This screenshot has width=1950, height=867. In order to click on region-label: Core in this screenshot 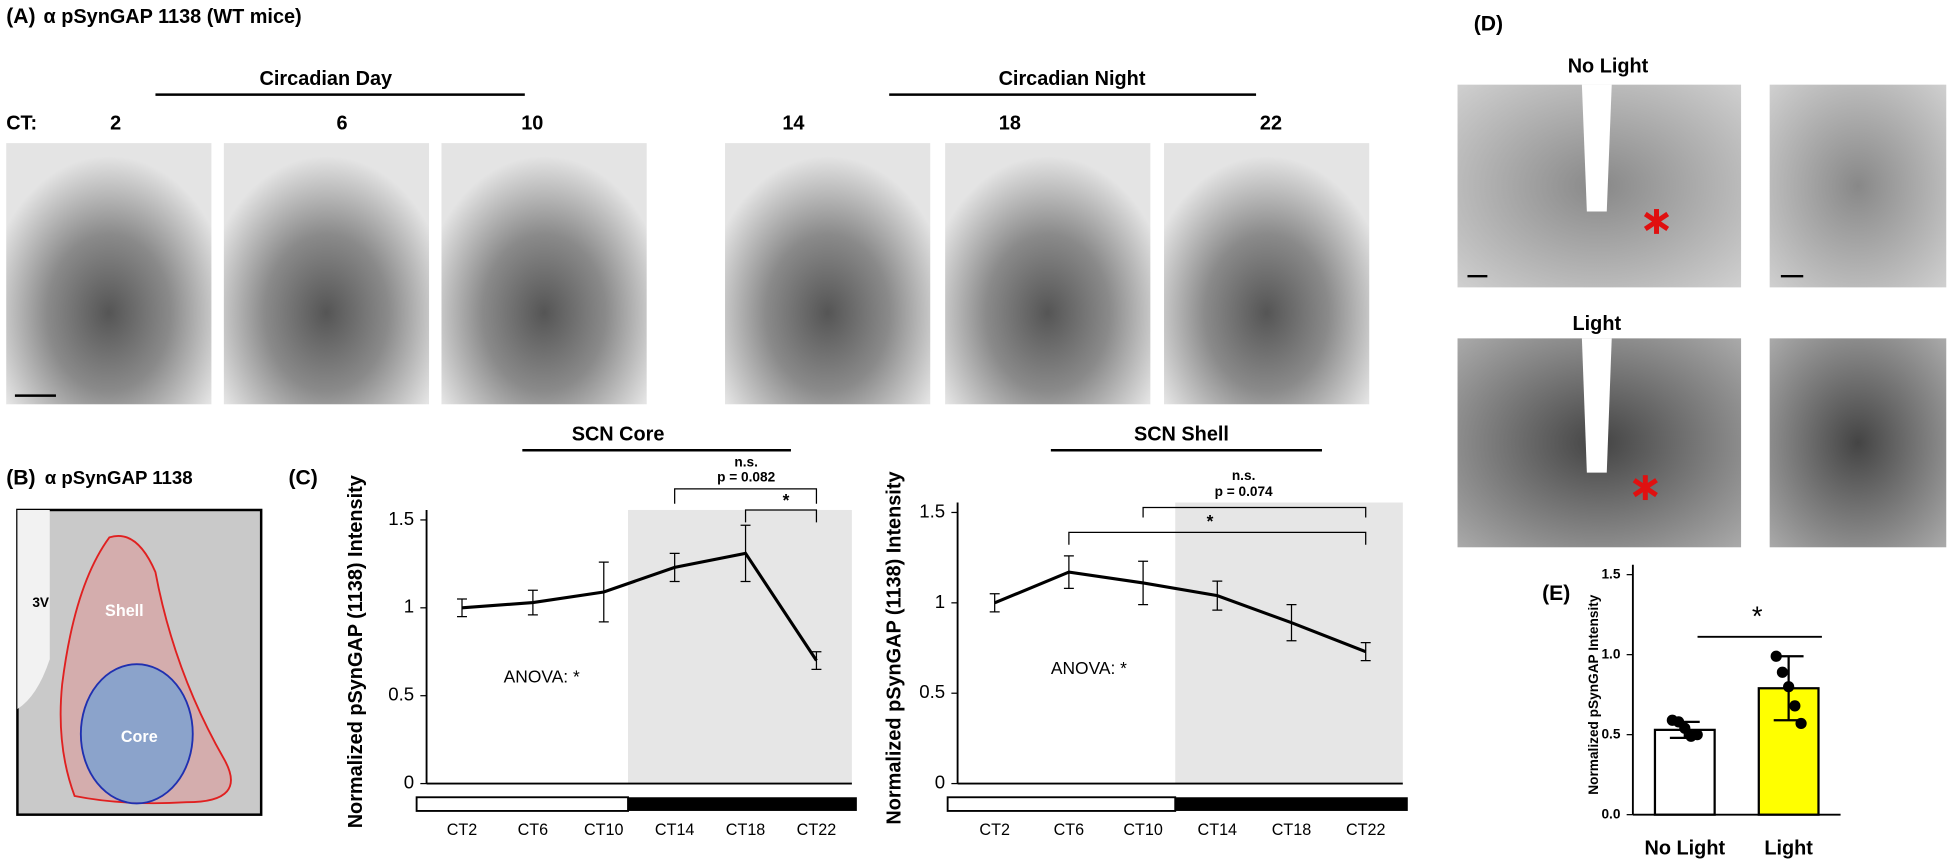, I will do `click(139, 737)`.